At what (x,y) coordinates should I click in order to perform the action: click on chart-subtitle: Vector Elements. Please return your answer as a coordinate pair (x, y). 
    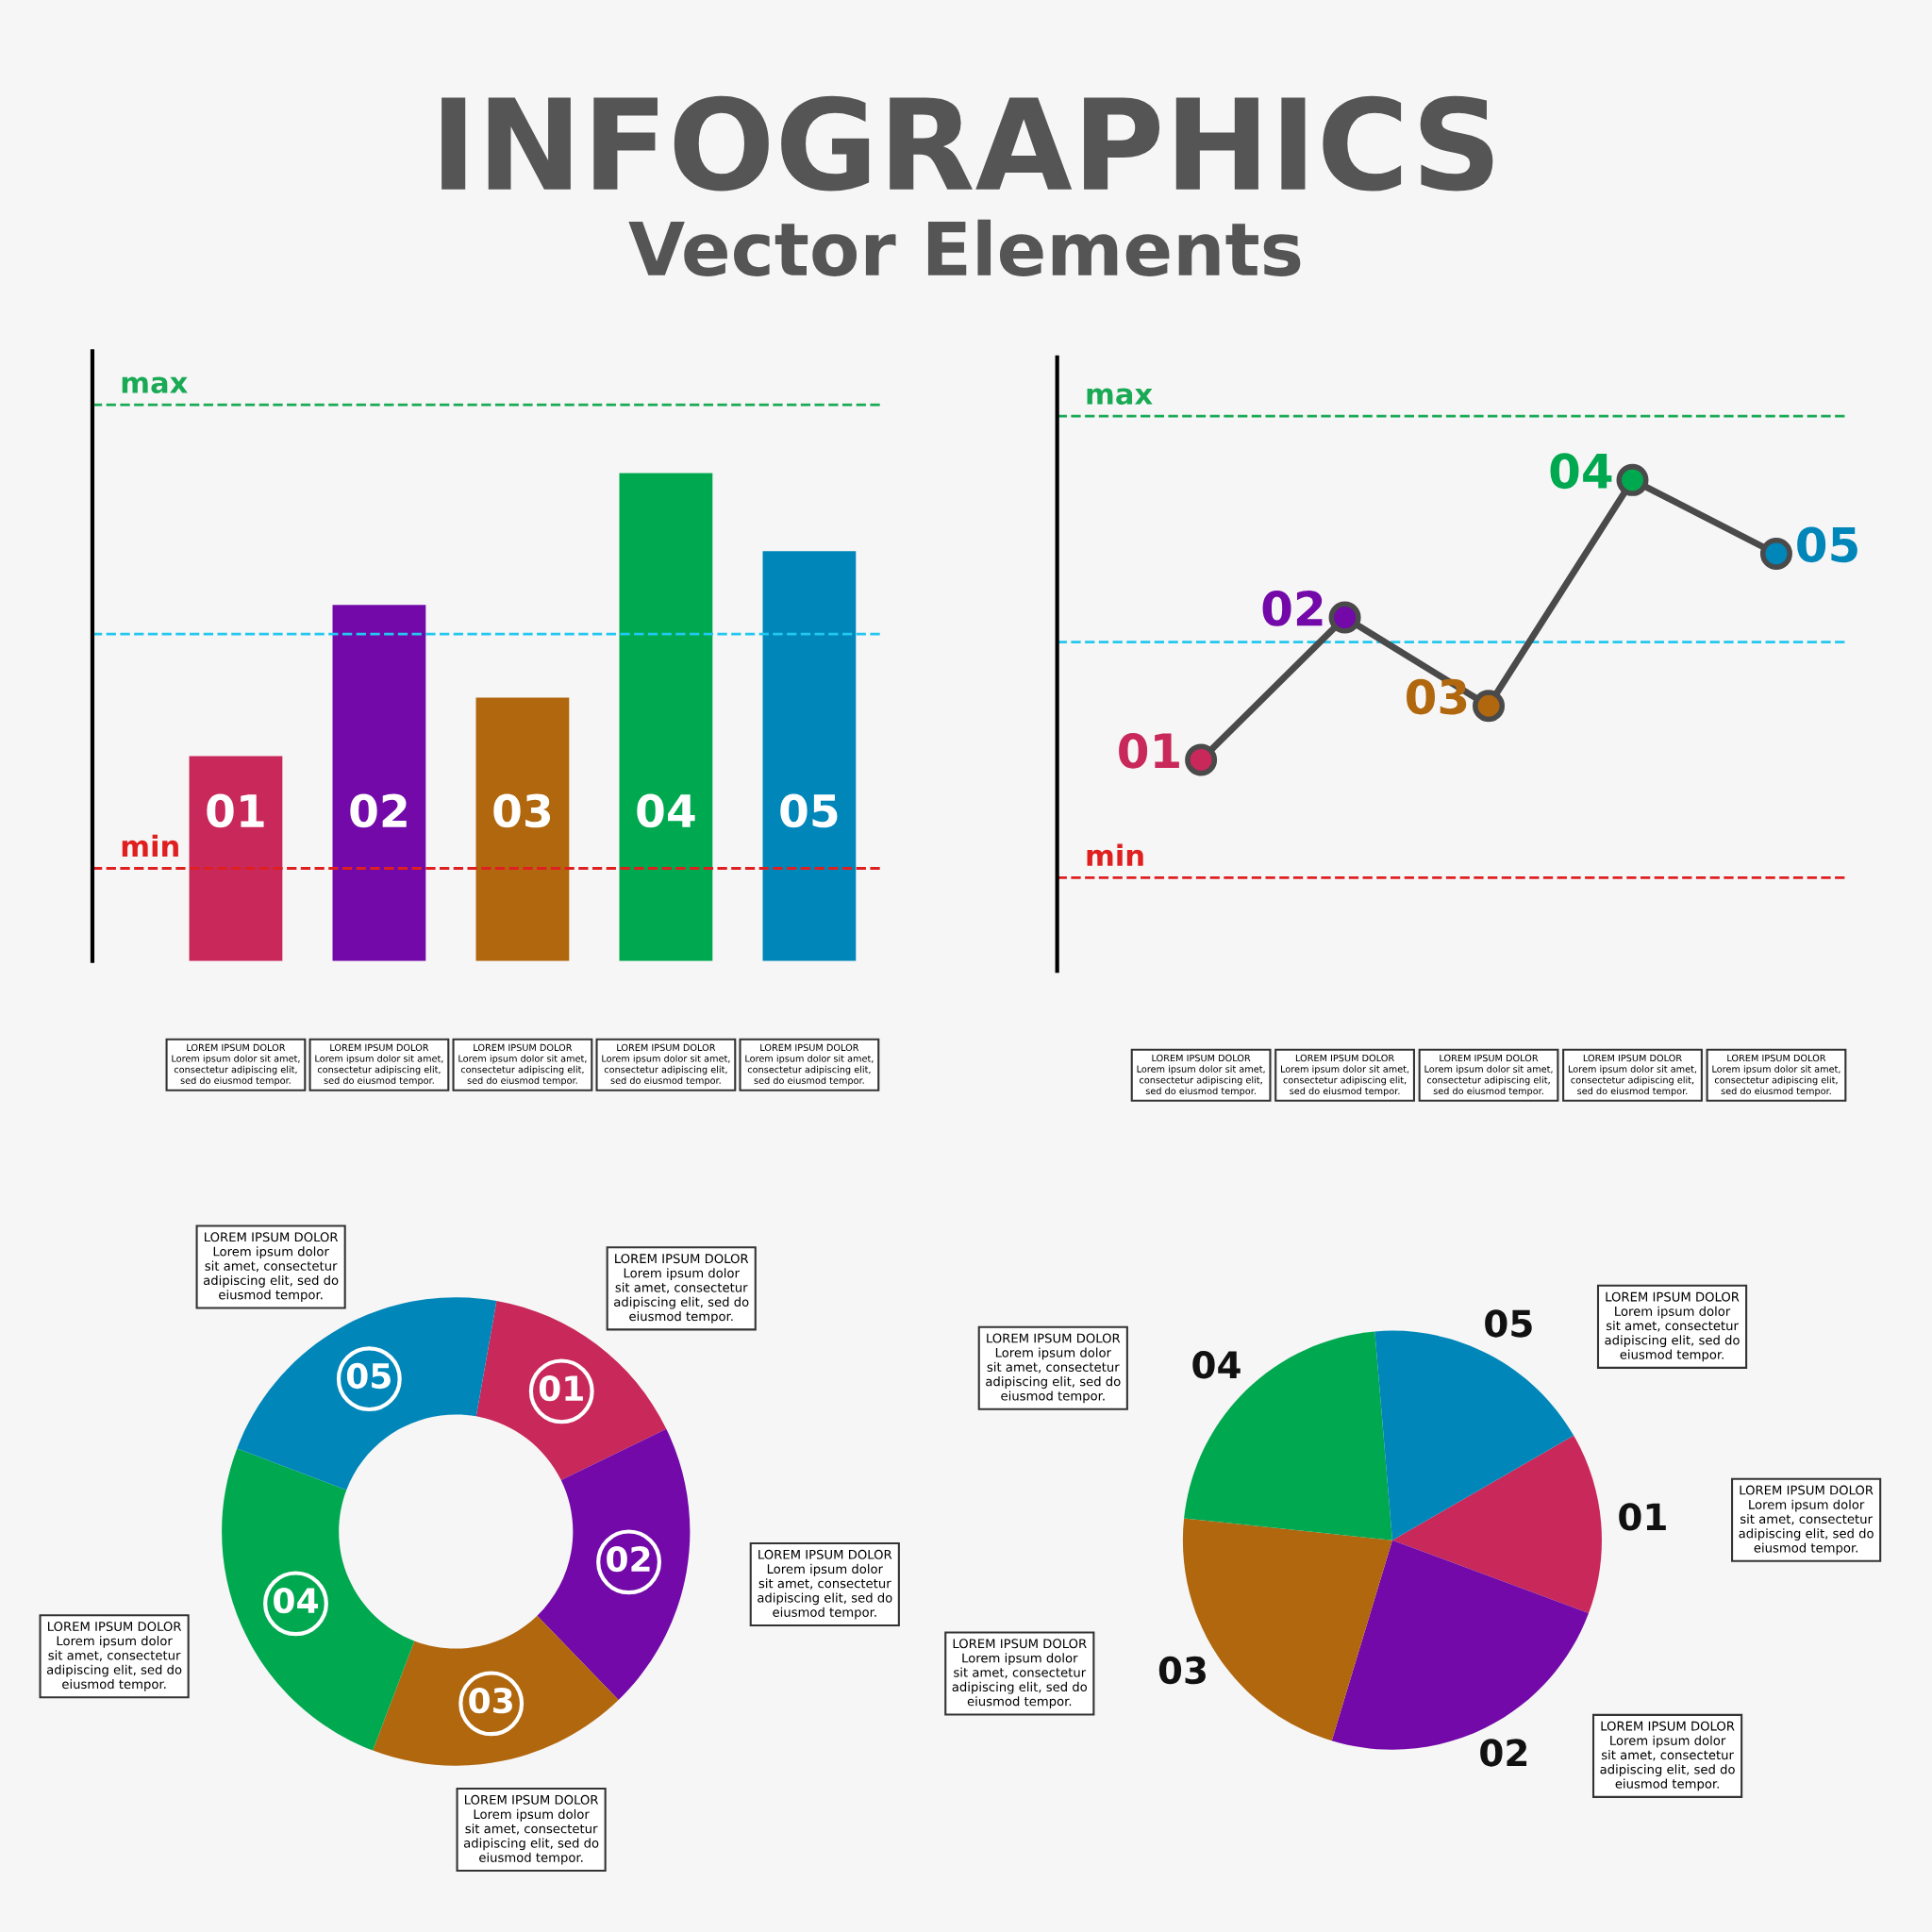
    Looking at the image, I should click on (964, 247).